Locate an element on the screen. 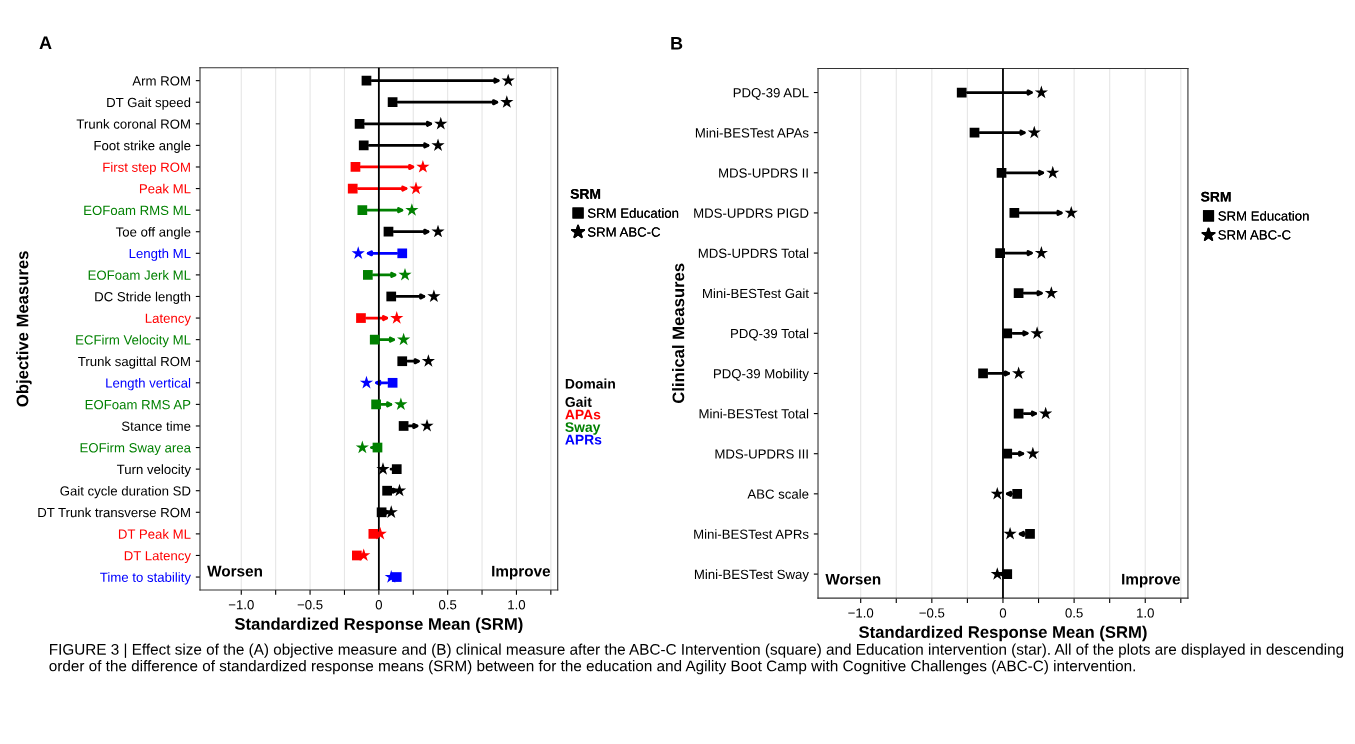 The width and height of the screenshot is (1355, 744). y-tick-label: Mini-BESTest Gait is located at coordinates (756, 293).